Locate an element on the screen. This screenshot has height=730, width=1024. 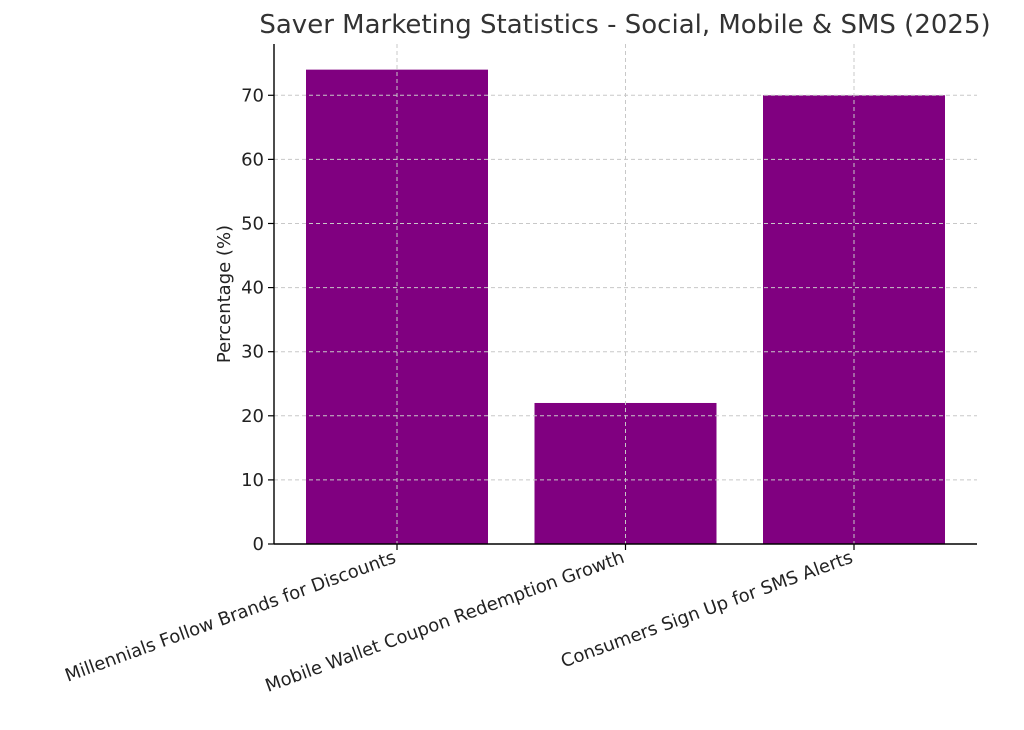
y-tick-label: 50 is located at coordinates (252, 223).